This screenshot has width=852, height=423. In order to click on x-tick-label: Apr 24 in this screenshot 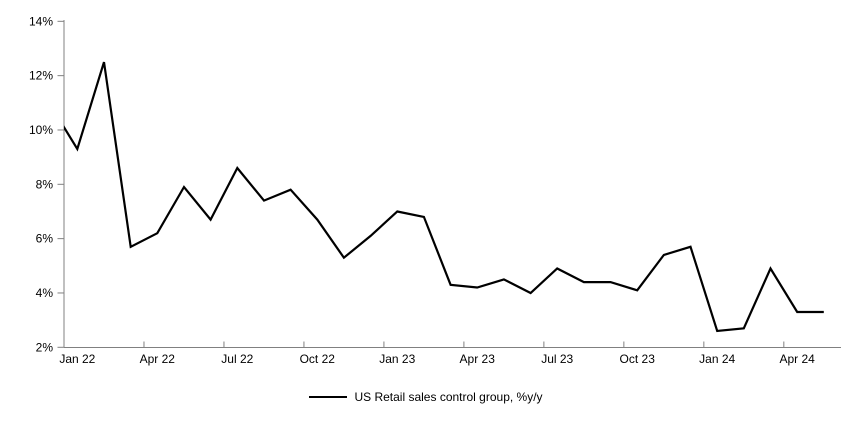, I will do `click(797, 359)`.